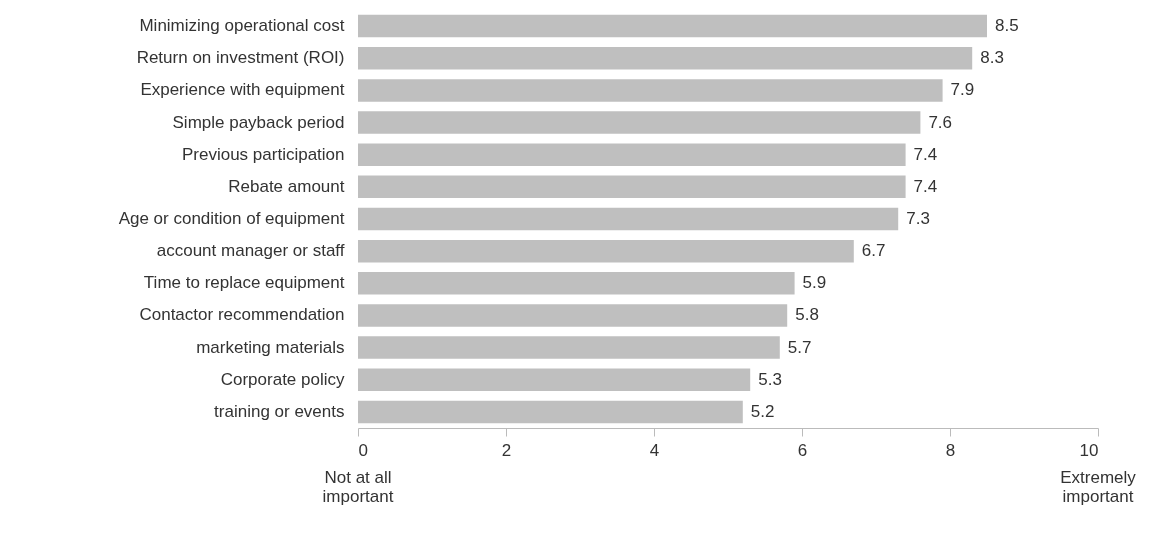  What do you see at coordinates (240, 58) in the screenshot?
I see `y-tick-label: Return on investment (ROI)` at bounding box center [240, 58].